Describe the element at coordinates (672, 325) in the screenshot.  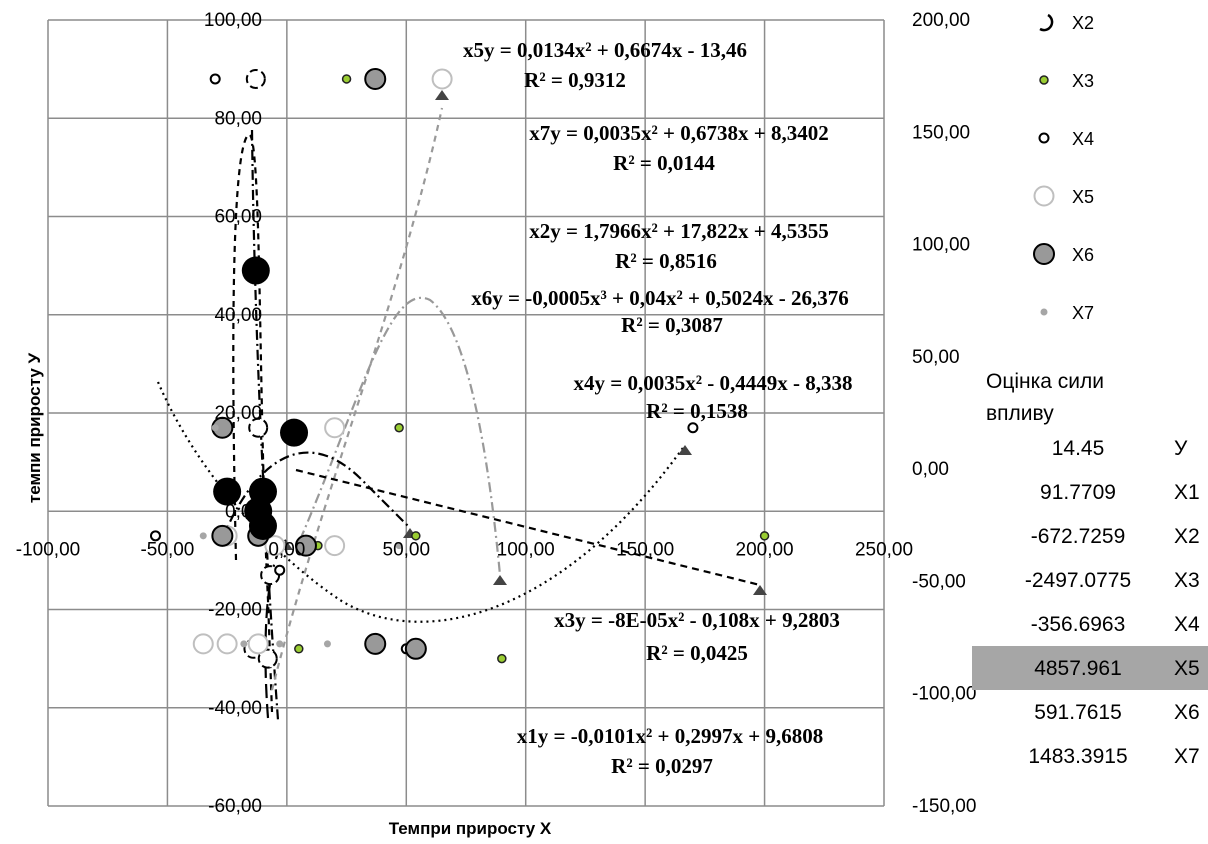
I see `r-squared-x6: R² = 0,3087` at that location.